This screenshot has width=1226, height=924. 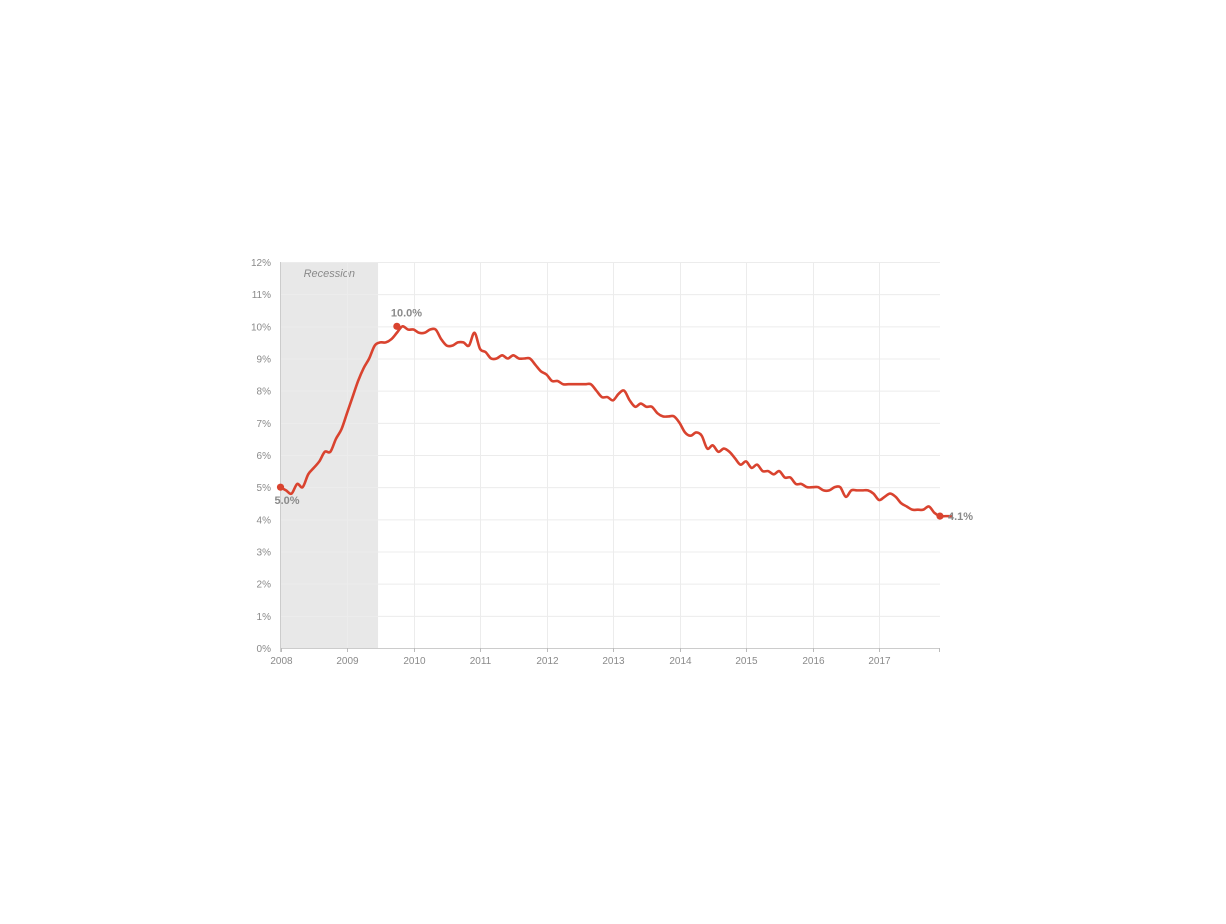 What do you see at coordinates (406, 313) in the screenshot?
I see `annotation-label: 10.0%` at bounding box center [406, 313].